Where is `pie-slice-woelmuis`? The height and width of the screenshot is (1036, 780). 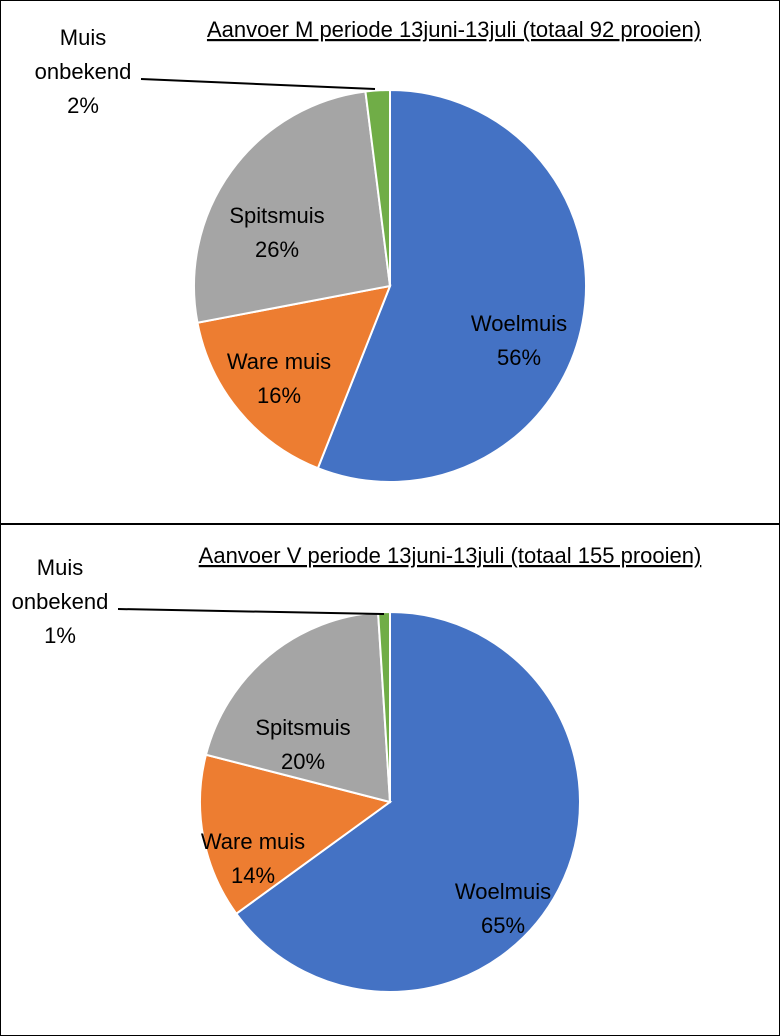
pie-slice-woelmuis is located at coordinates (451, 285).